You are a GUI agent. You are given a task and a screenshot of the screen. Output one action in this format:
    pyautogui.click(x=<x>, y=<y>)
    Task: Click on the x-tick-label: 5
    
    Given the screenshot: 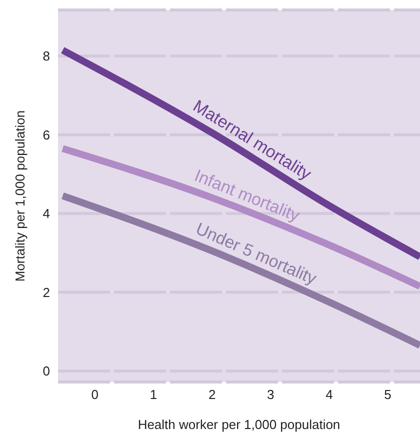 What is the action you would take?
    pyautogui.click(x=388, y=394)
    